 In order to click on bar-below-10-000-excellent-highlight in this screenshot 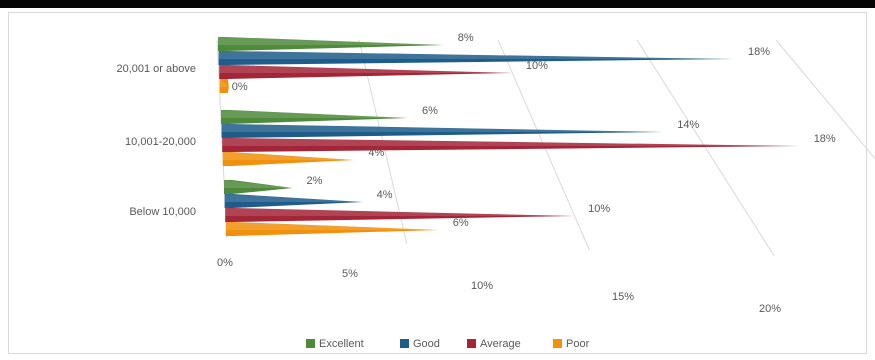, I will do `click(258, 184)`.